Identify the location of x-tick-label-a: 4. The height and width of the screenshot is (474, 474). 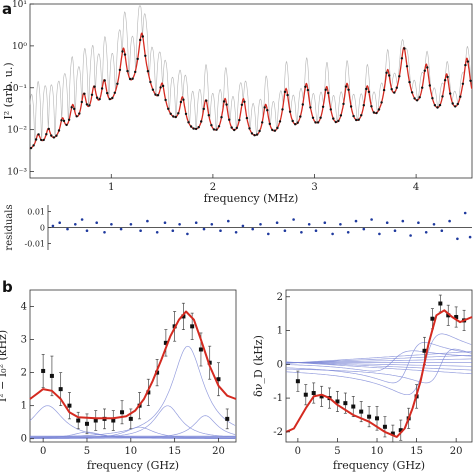
(416, 187).